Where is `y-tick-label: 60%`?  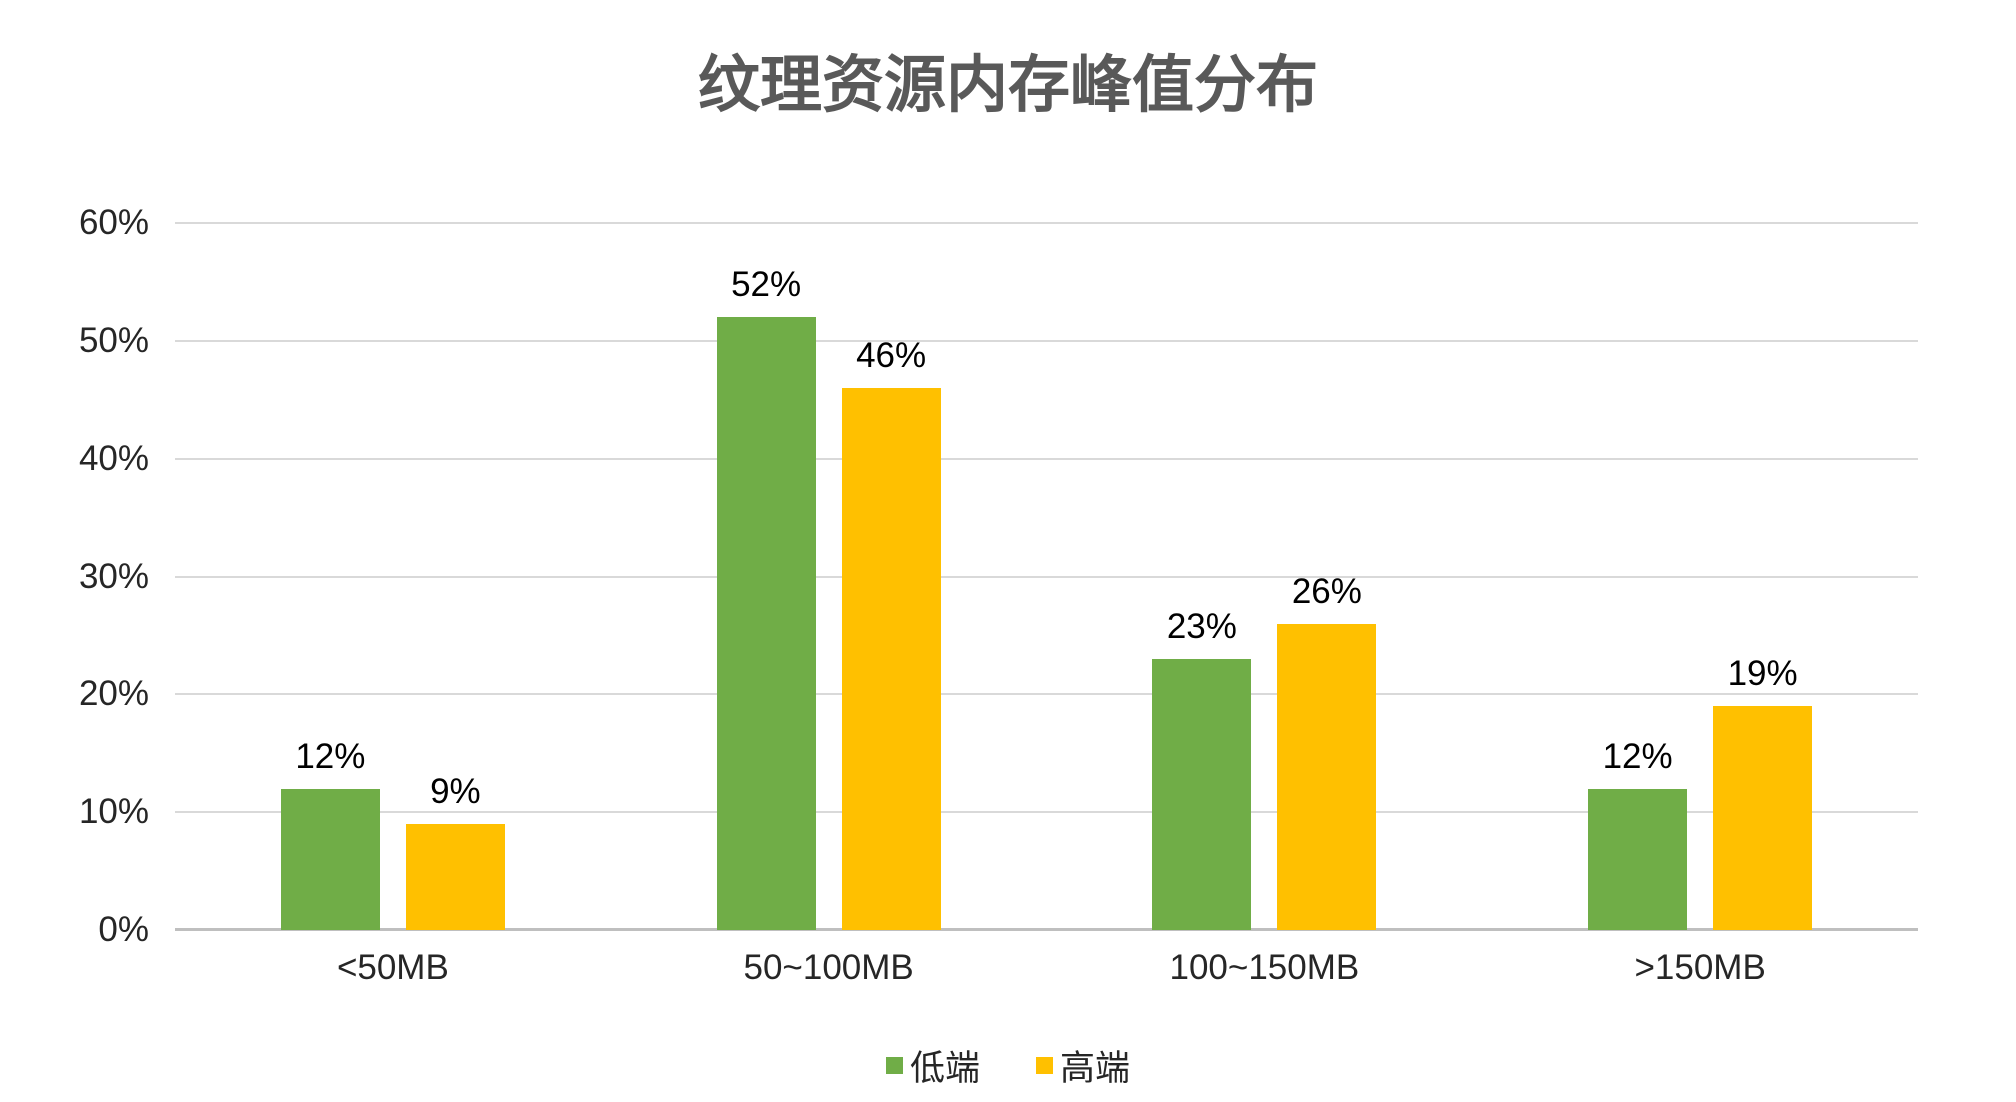
y-tick-label: 60% is located at coordinates (113, 222).